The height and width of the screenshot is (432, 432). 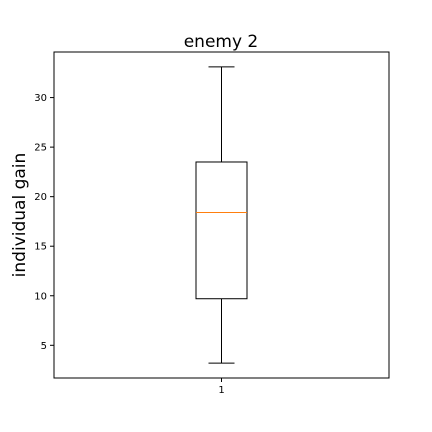 What do you see at coordinates (221, 42) in the screenshot?
I see `chart-title: enemy 2` at bounding box center [221, 42].